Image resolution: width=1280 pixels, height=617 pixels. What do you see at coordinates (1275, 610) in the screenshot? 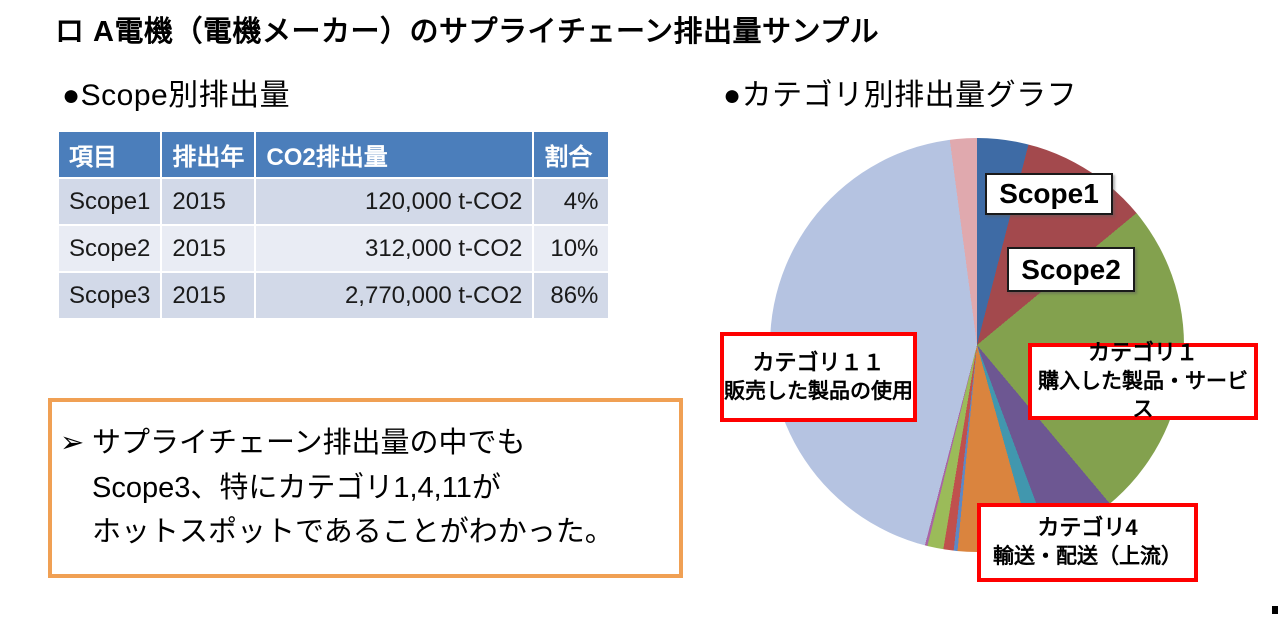
I see `page-number-fragment` at bounding box center [1275, 610].